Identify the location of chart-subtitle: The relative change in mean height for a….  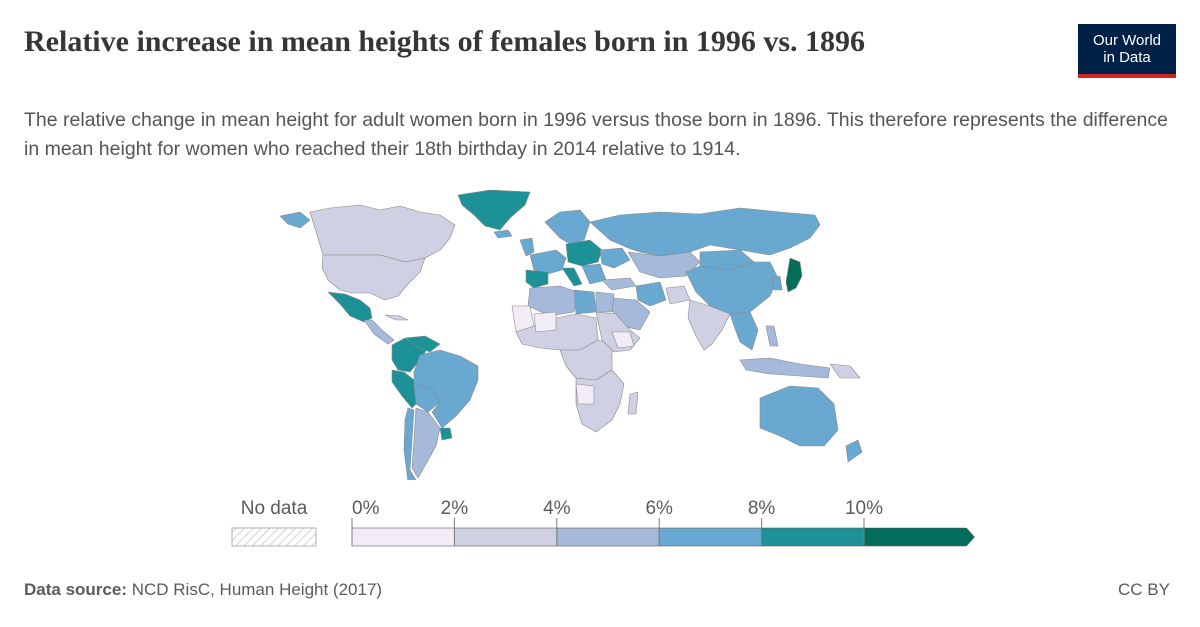
(596, 134).